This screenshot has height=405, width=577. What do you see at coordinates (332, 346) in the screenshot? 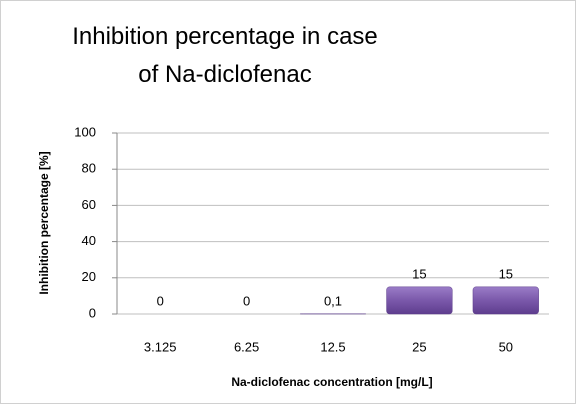
I see `x-tick-label: 12.5` at bounding box center [332, 346].